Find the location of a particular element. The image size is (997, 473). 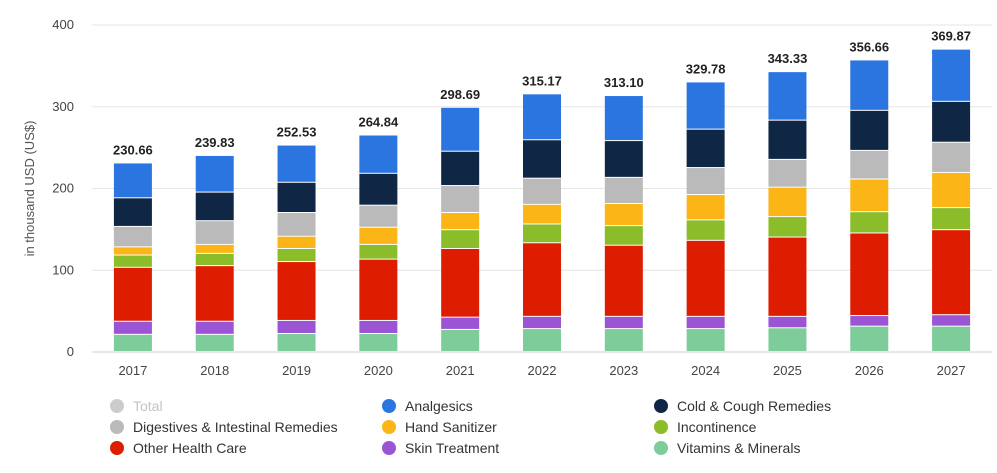

legend-item: Other Health Care is located at coordinates (178, 448).